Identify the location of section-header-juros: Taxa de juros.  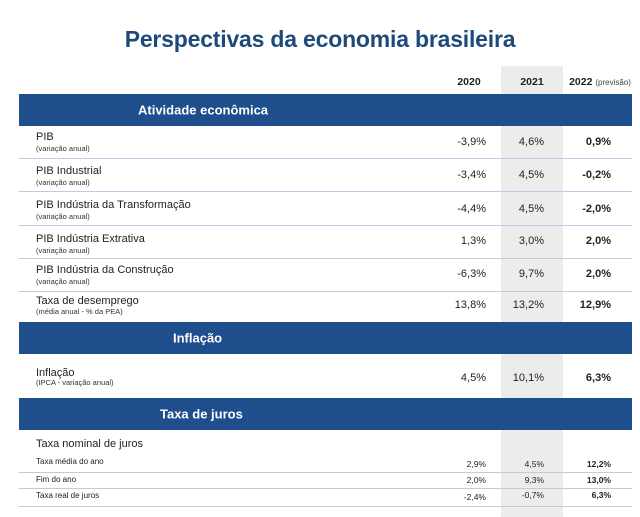
(325, 414).